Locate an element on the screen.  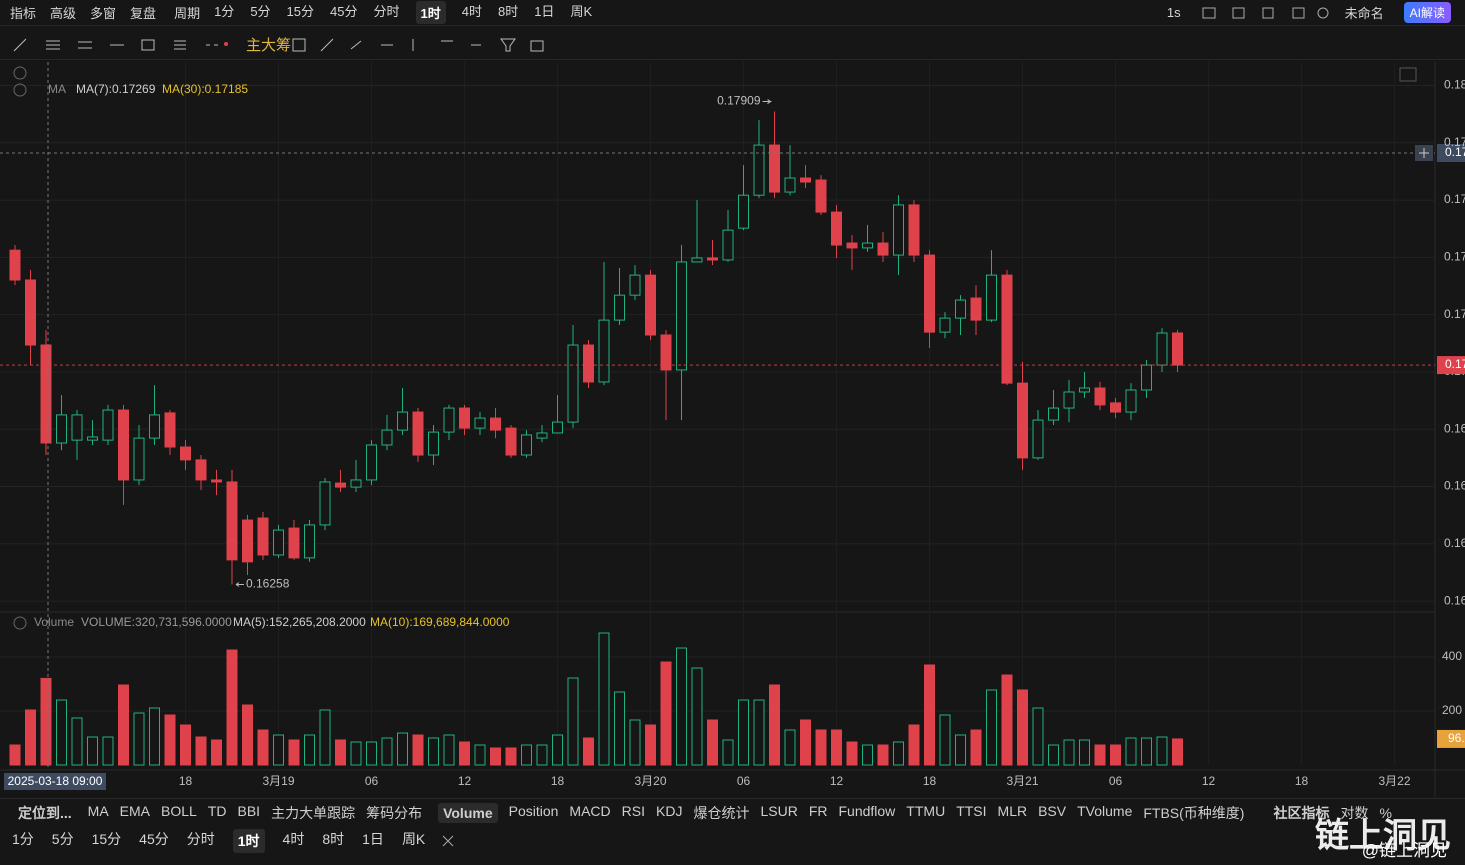
sub-indicator: MLR is located at coordinates (1012, 810).